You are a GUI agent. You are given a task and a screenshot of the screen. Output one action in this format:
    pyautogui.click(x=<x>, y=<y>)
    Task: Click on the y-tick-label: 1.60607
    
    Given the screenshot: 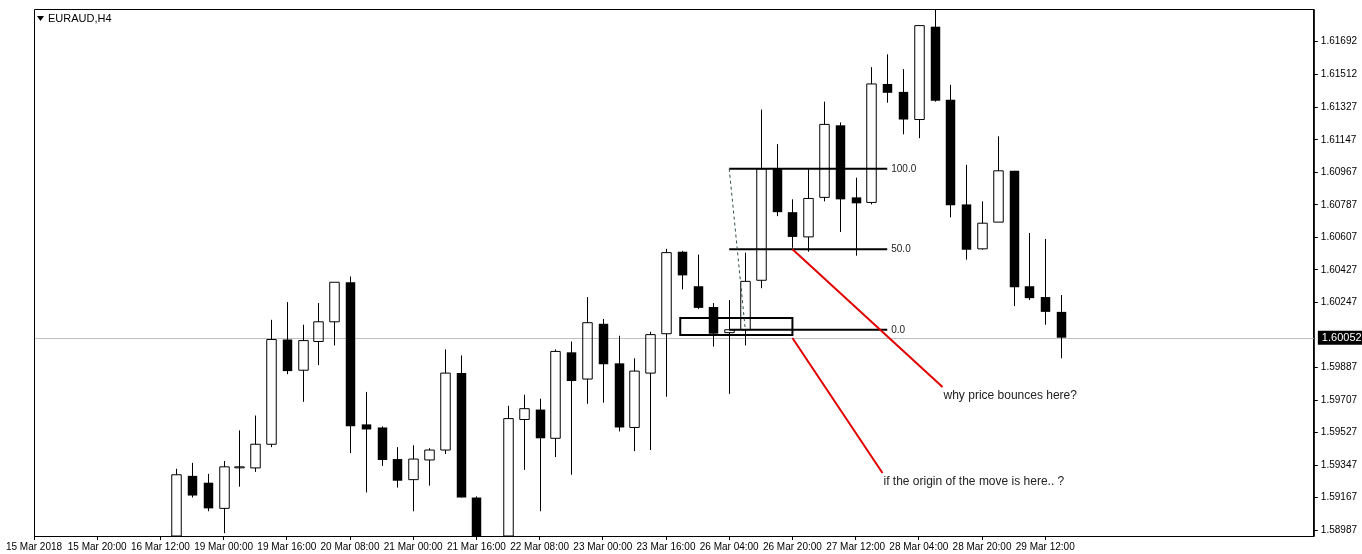 What is the action you would take?
    pyautogui.click(x=1339, y=237)
    